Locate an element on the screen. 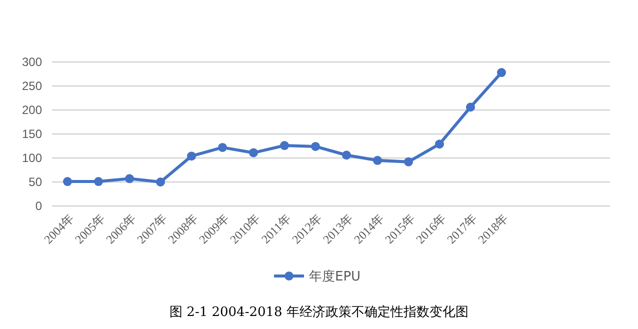  caption: 图 2-1 2004-2018 年经济政策不确定性指数变化图 is located at coordinates (319, 312).